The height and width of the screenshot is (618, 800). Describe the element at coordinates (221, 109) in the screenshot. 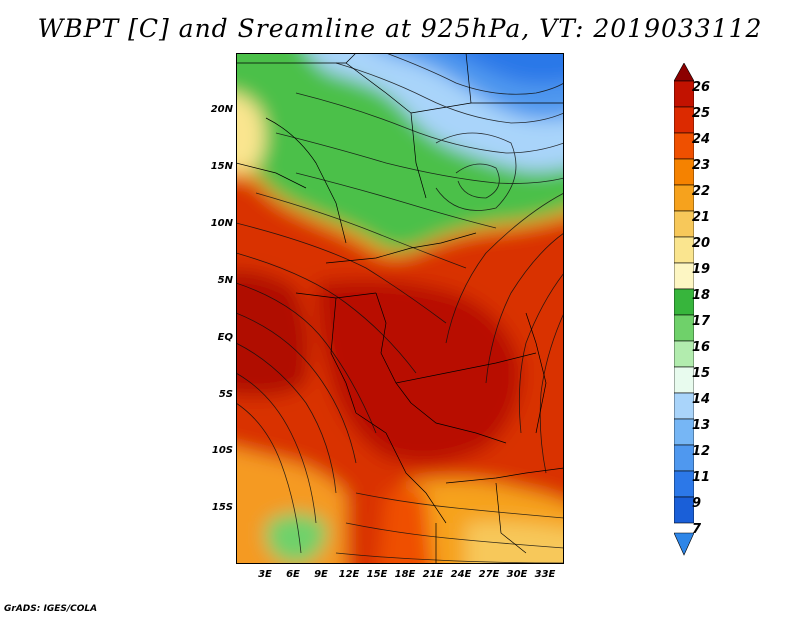

I see `lat-label: 20N` at that location.